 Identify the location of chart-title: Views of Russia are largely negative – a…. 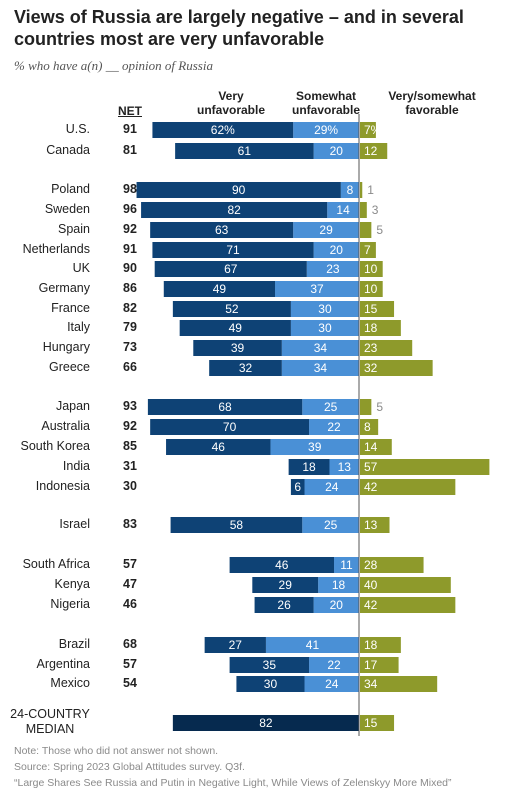
(239, 28).